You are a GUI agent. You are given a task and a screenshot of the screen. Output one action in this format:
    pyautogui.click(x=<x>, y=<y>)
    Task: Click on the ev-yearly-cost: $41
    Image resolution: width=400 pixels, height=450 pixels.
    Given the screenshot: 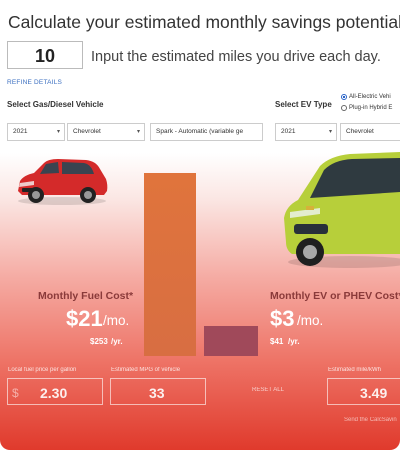 What is the action you would take?
    pyautogui.click(x=277, y=341)
    